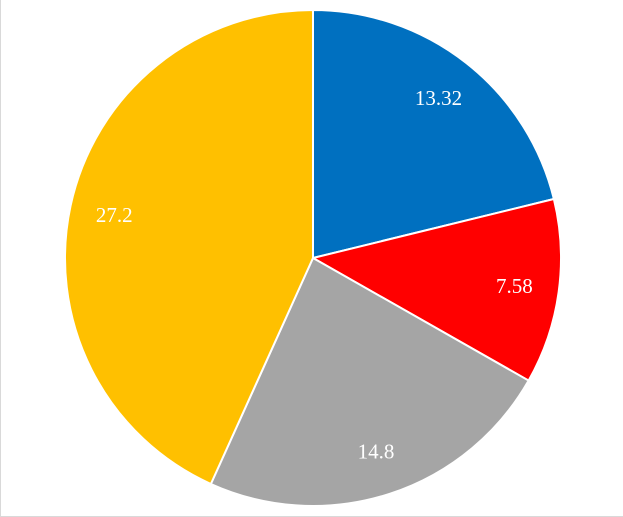 This screenshot has width=623, height=517. Describe the element at coordinates (114, 215) in the screenshot. I see `data-label-3: 27.2` at that location.